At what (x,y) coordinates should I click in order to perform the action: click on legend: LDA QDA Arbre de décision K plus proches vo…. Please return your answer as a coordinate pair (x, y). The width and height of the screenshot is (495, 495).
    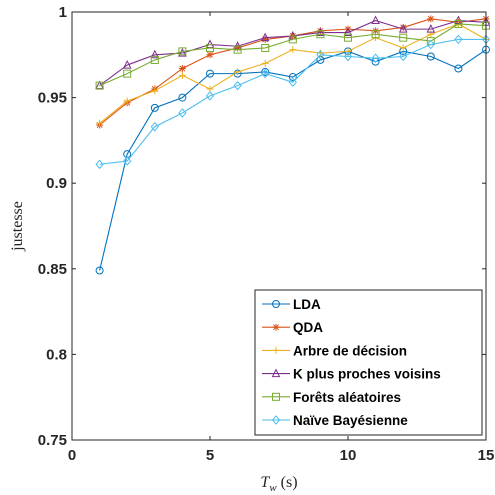
    Looking at the image, I should click on (368, 362).